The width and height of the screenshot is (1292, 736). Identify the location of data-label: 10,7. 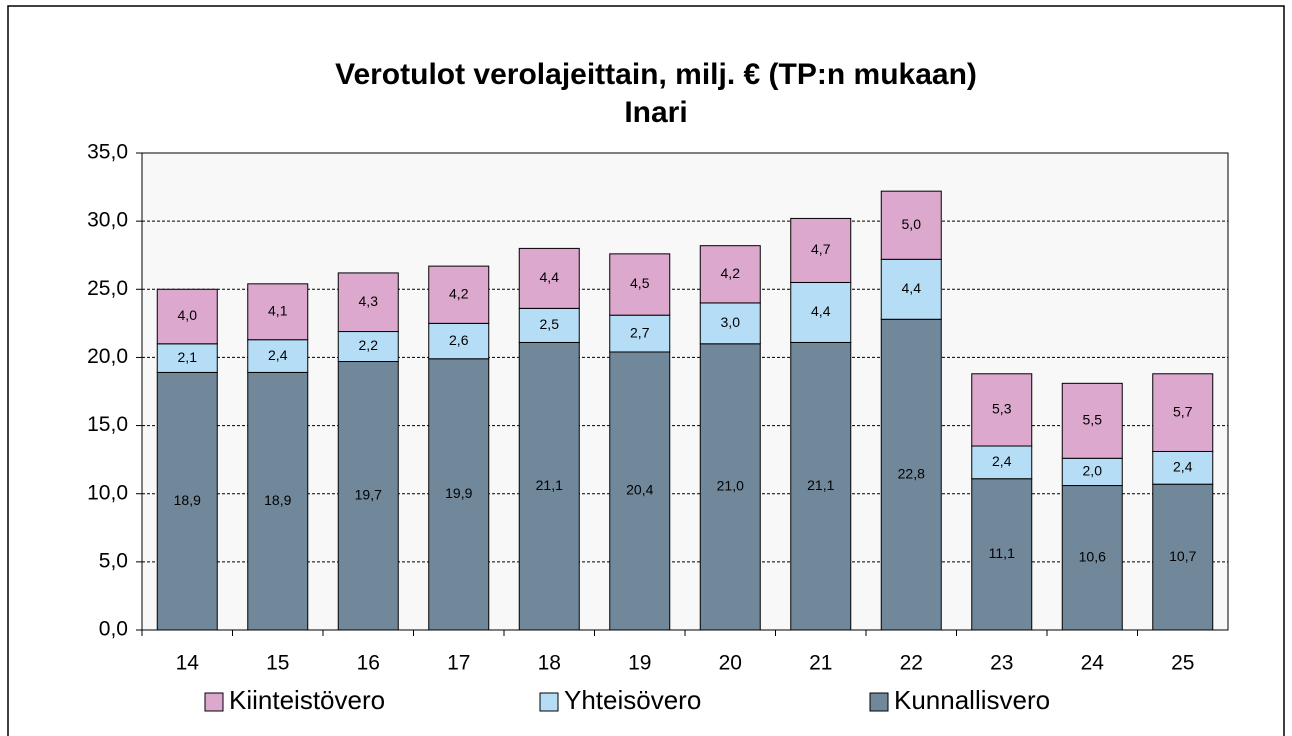
(1182, 556).